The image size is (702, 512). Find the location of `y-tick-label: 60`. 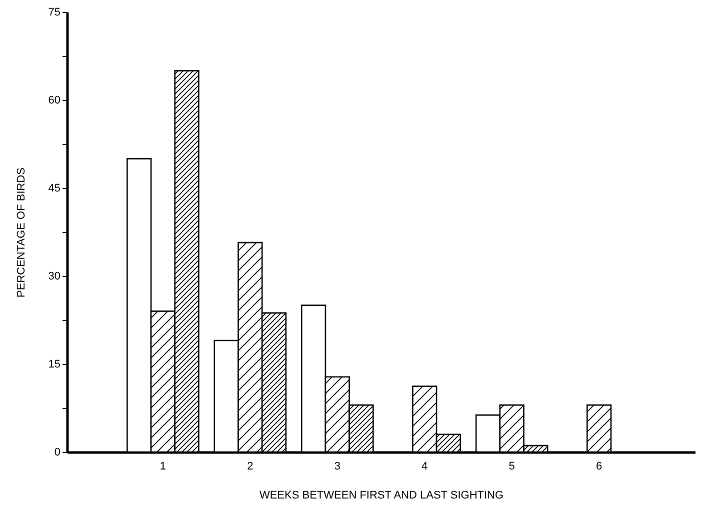

y-tick-label: 60 is located at coordinates (54, 100).